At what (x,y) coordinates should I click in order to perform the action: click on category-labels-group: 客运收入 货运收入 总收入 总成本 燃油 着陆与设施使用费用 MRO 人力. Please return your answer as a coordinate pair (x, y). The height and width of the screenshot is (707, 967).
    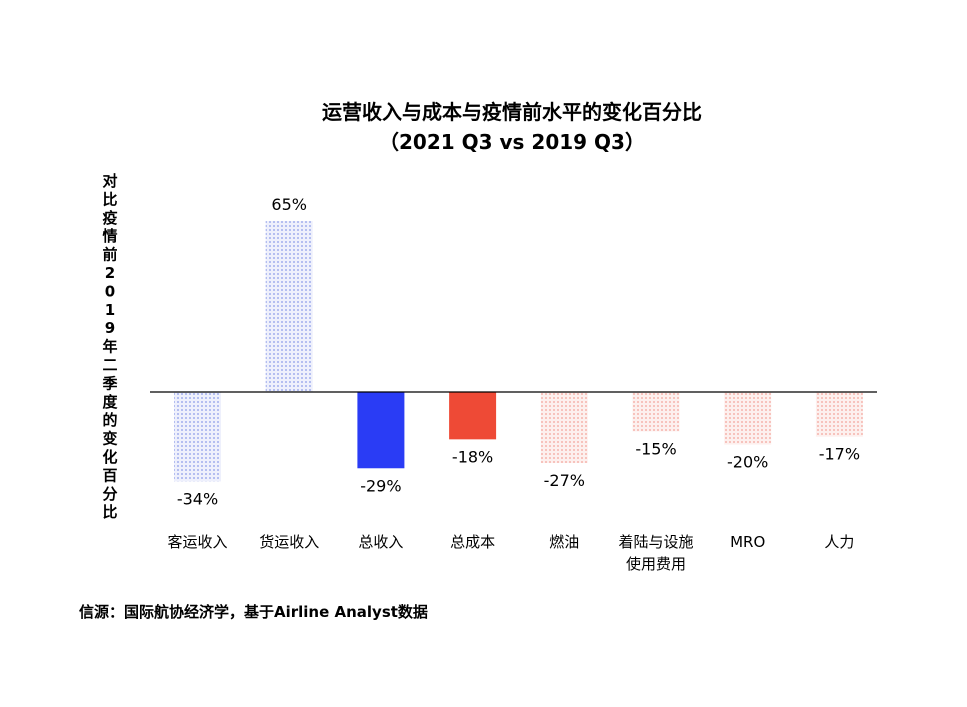
    Looking at the image, I should click on (510, 553).